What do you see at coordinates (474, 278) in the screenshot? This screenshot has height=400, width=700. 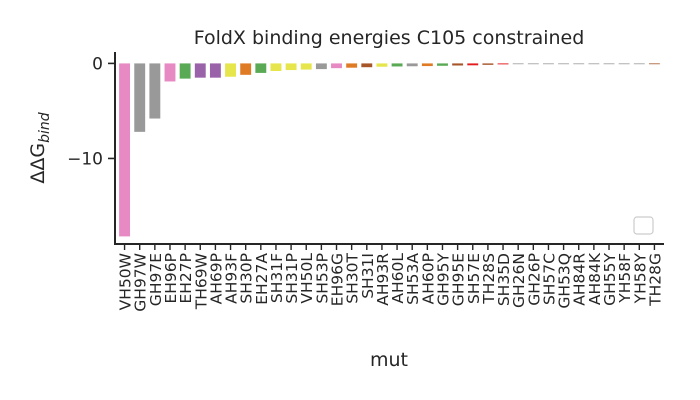 I see `x-tick-label: SH57E` at bounding box center [474, 278].